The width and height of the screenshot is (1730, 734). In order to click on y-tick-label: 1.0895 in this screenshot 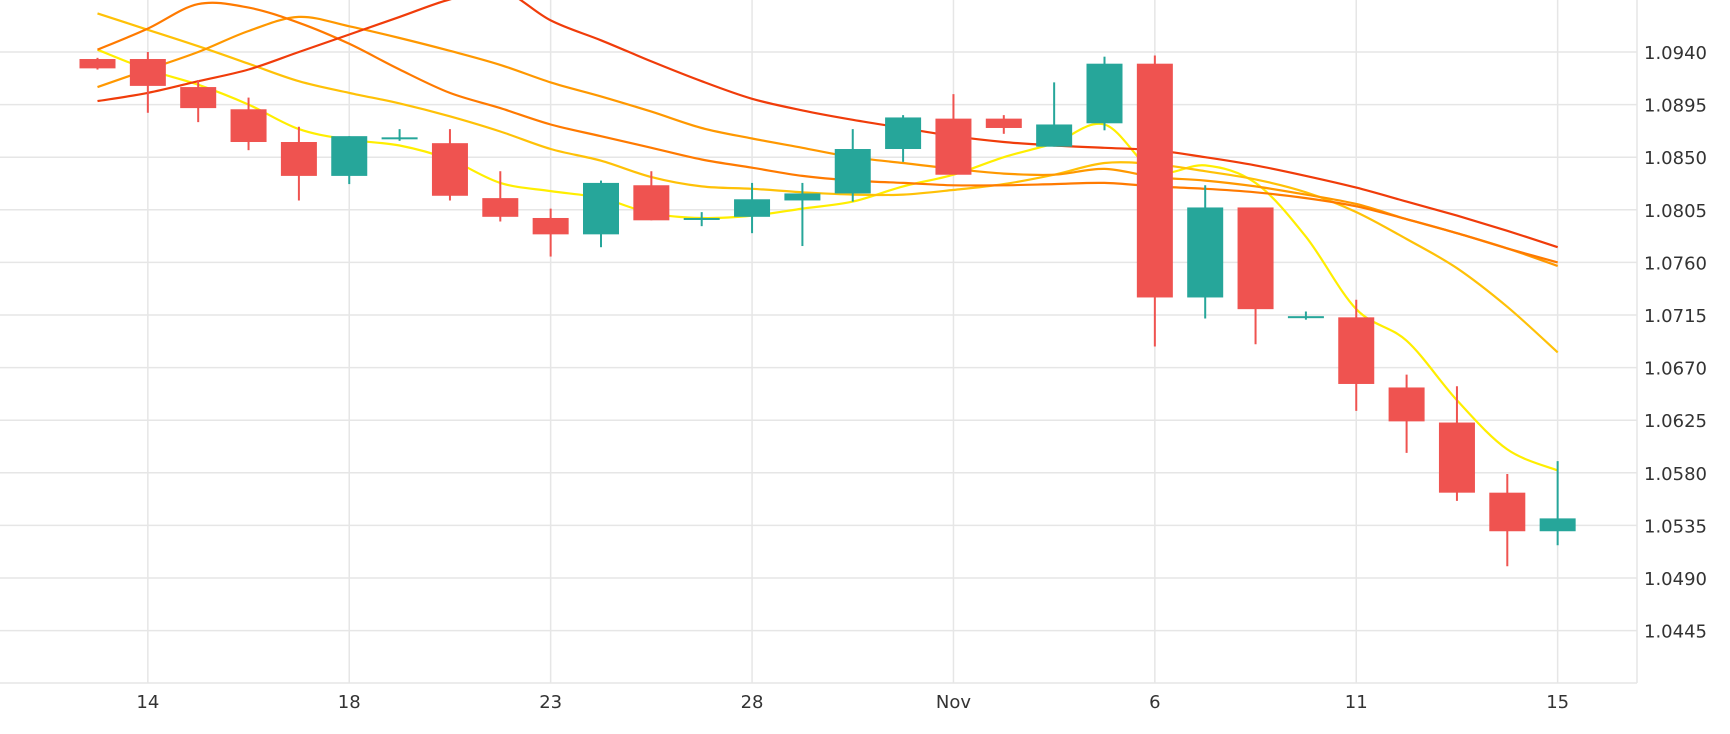, I will do `click(1675, 106)`.